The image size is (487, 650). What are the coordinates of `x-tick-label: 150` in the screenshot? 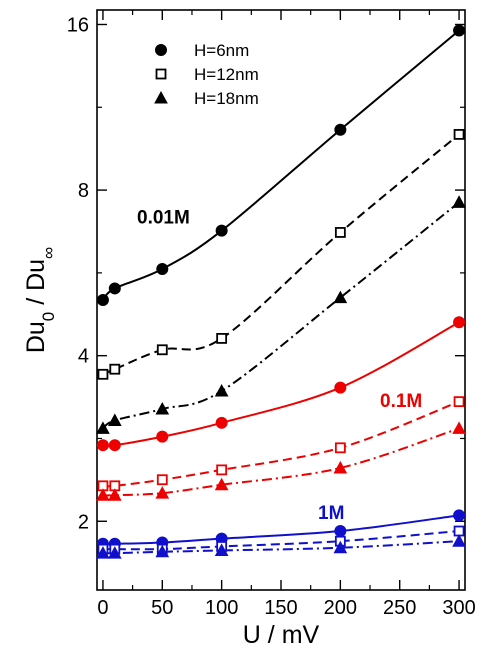 It's located at (280, 608).